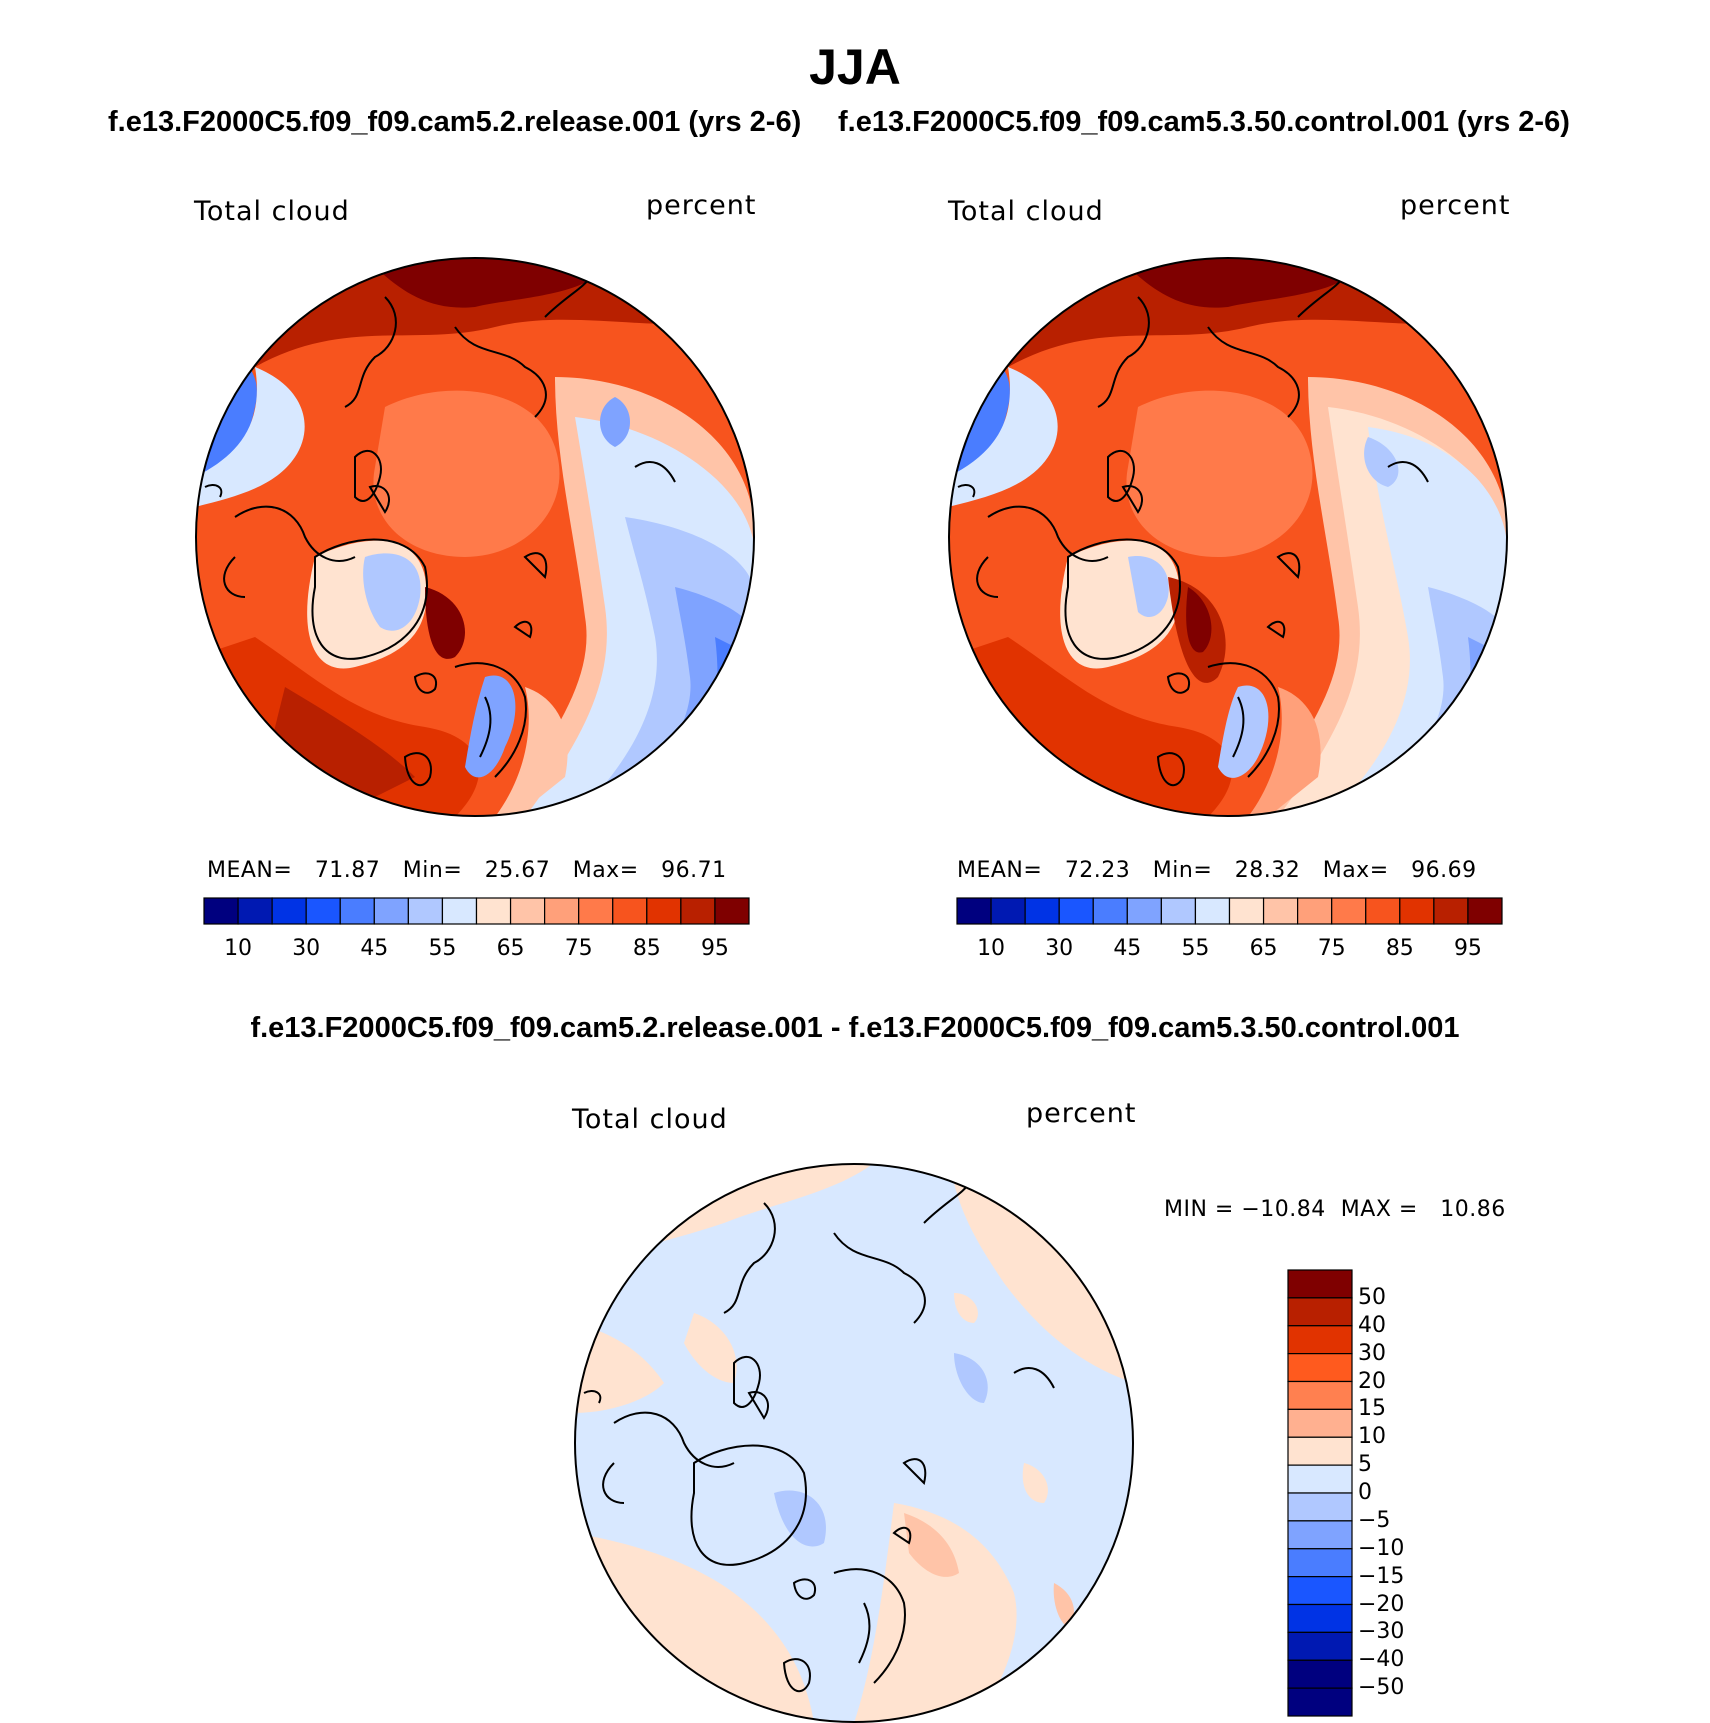 The height and width of the screenshot is (1723, 1710). I want to click on difference-colorbar-tick-label: 40, so click(1372, 1325).